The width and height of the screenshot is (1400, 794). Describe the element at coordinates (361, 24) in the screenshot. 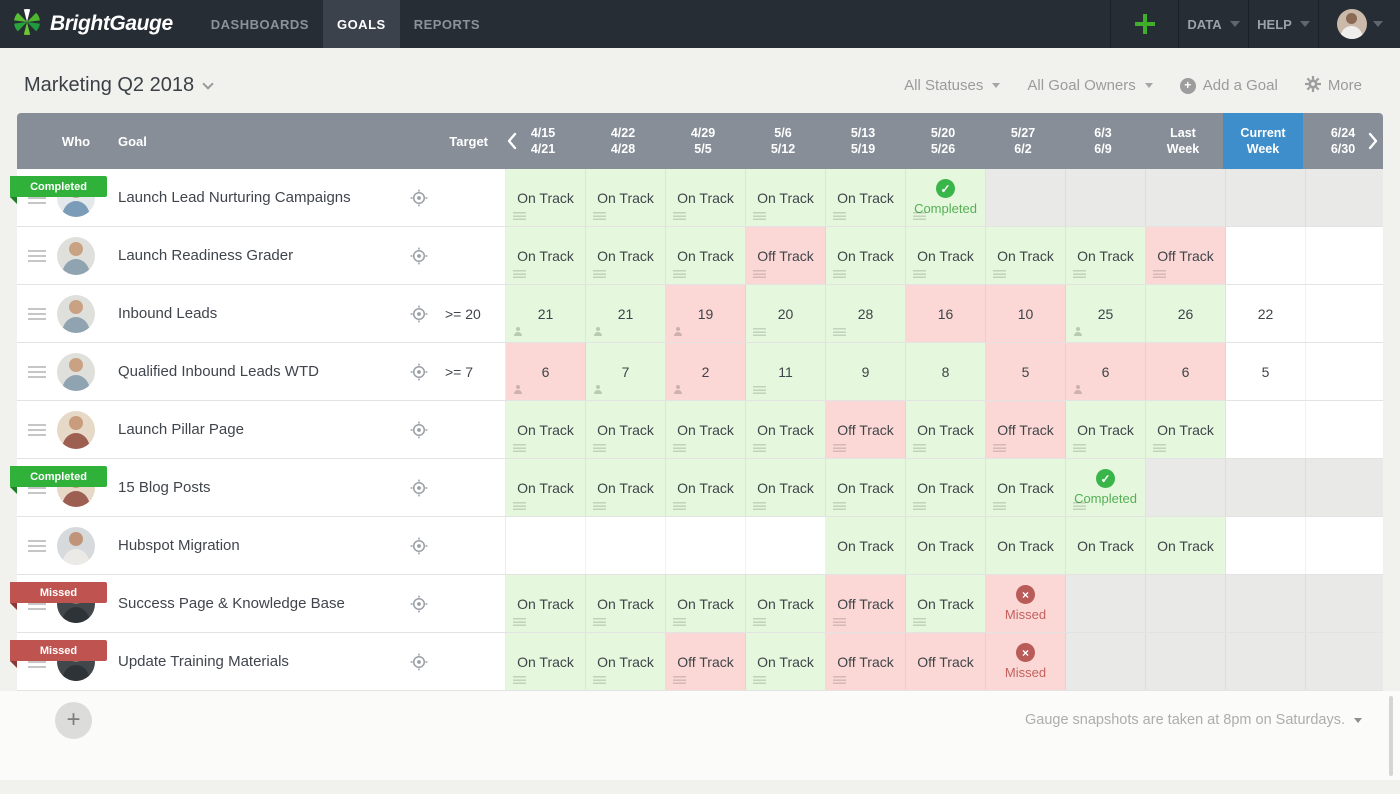

I see `tab-goals: GOALS` at that location.